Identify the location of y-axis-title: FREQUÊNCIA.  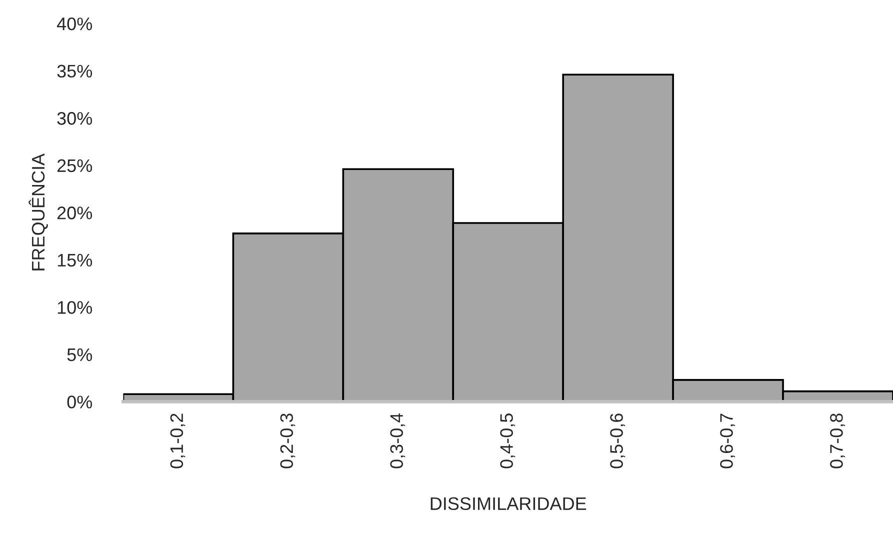
(38, 211).